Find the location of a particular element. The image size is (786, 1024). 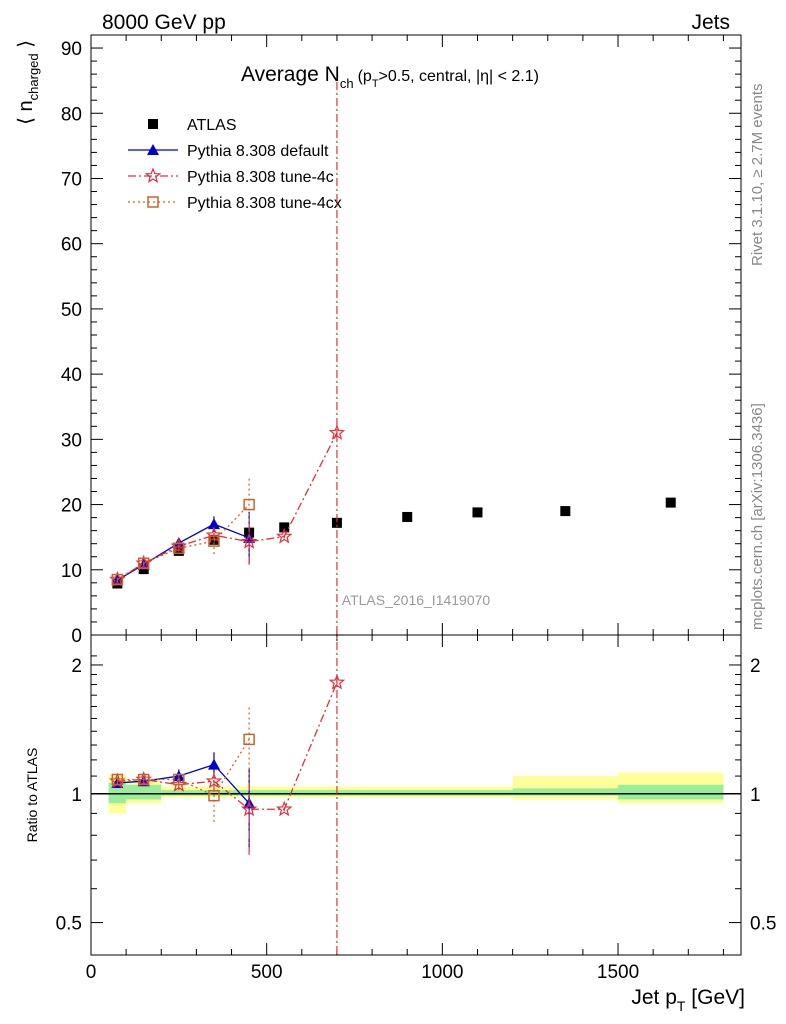

ratio-band-outer is located at coordinates (565, 788).